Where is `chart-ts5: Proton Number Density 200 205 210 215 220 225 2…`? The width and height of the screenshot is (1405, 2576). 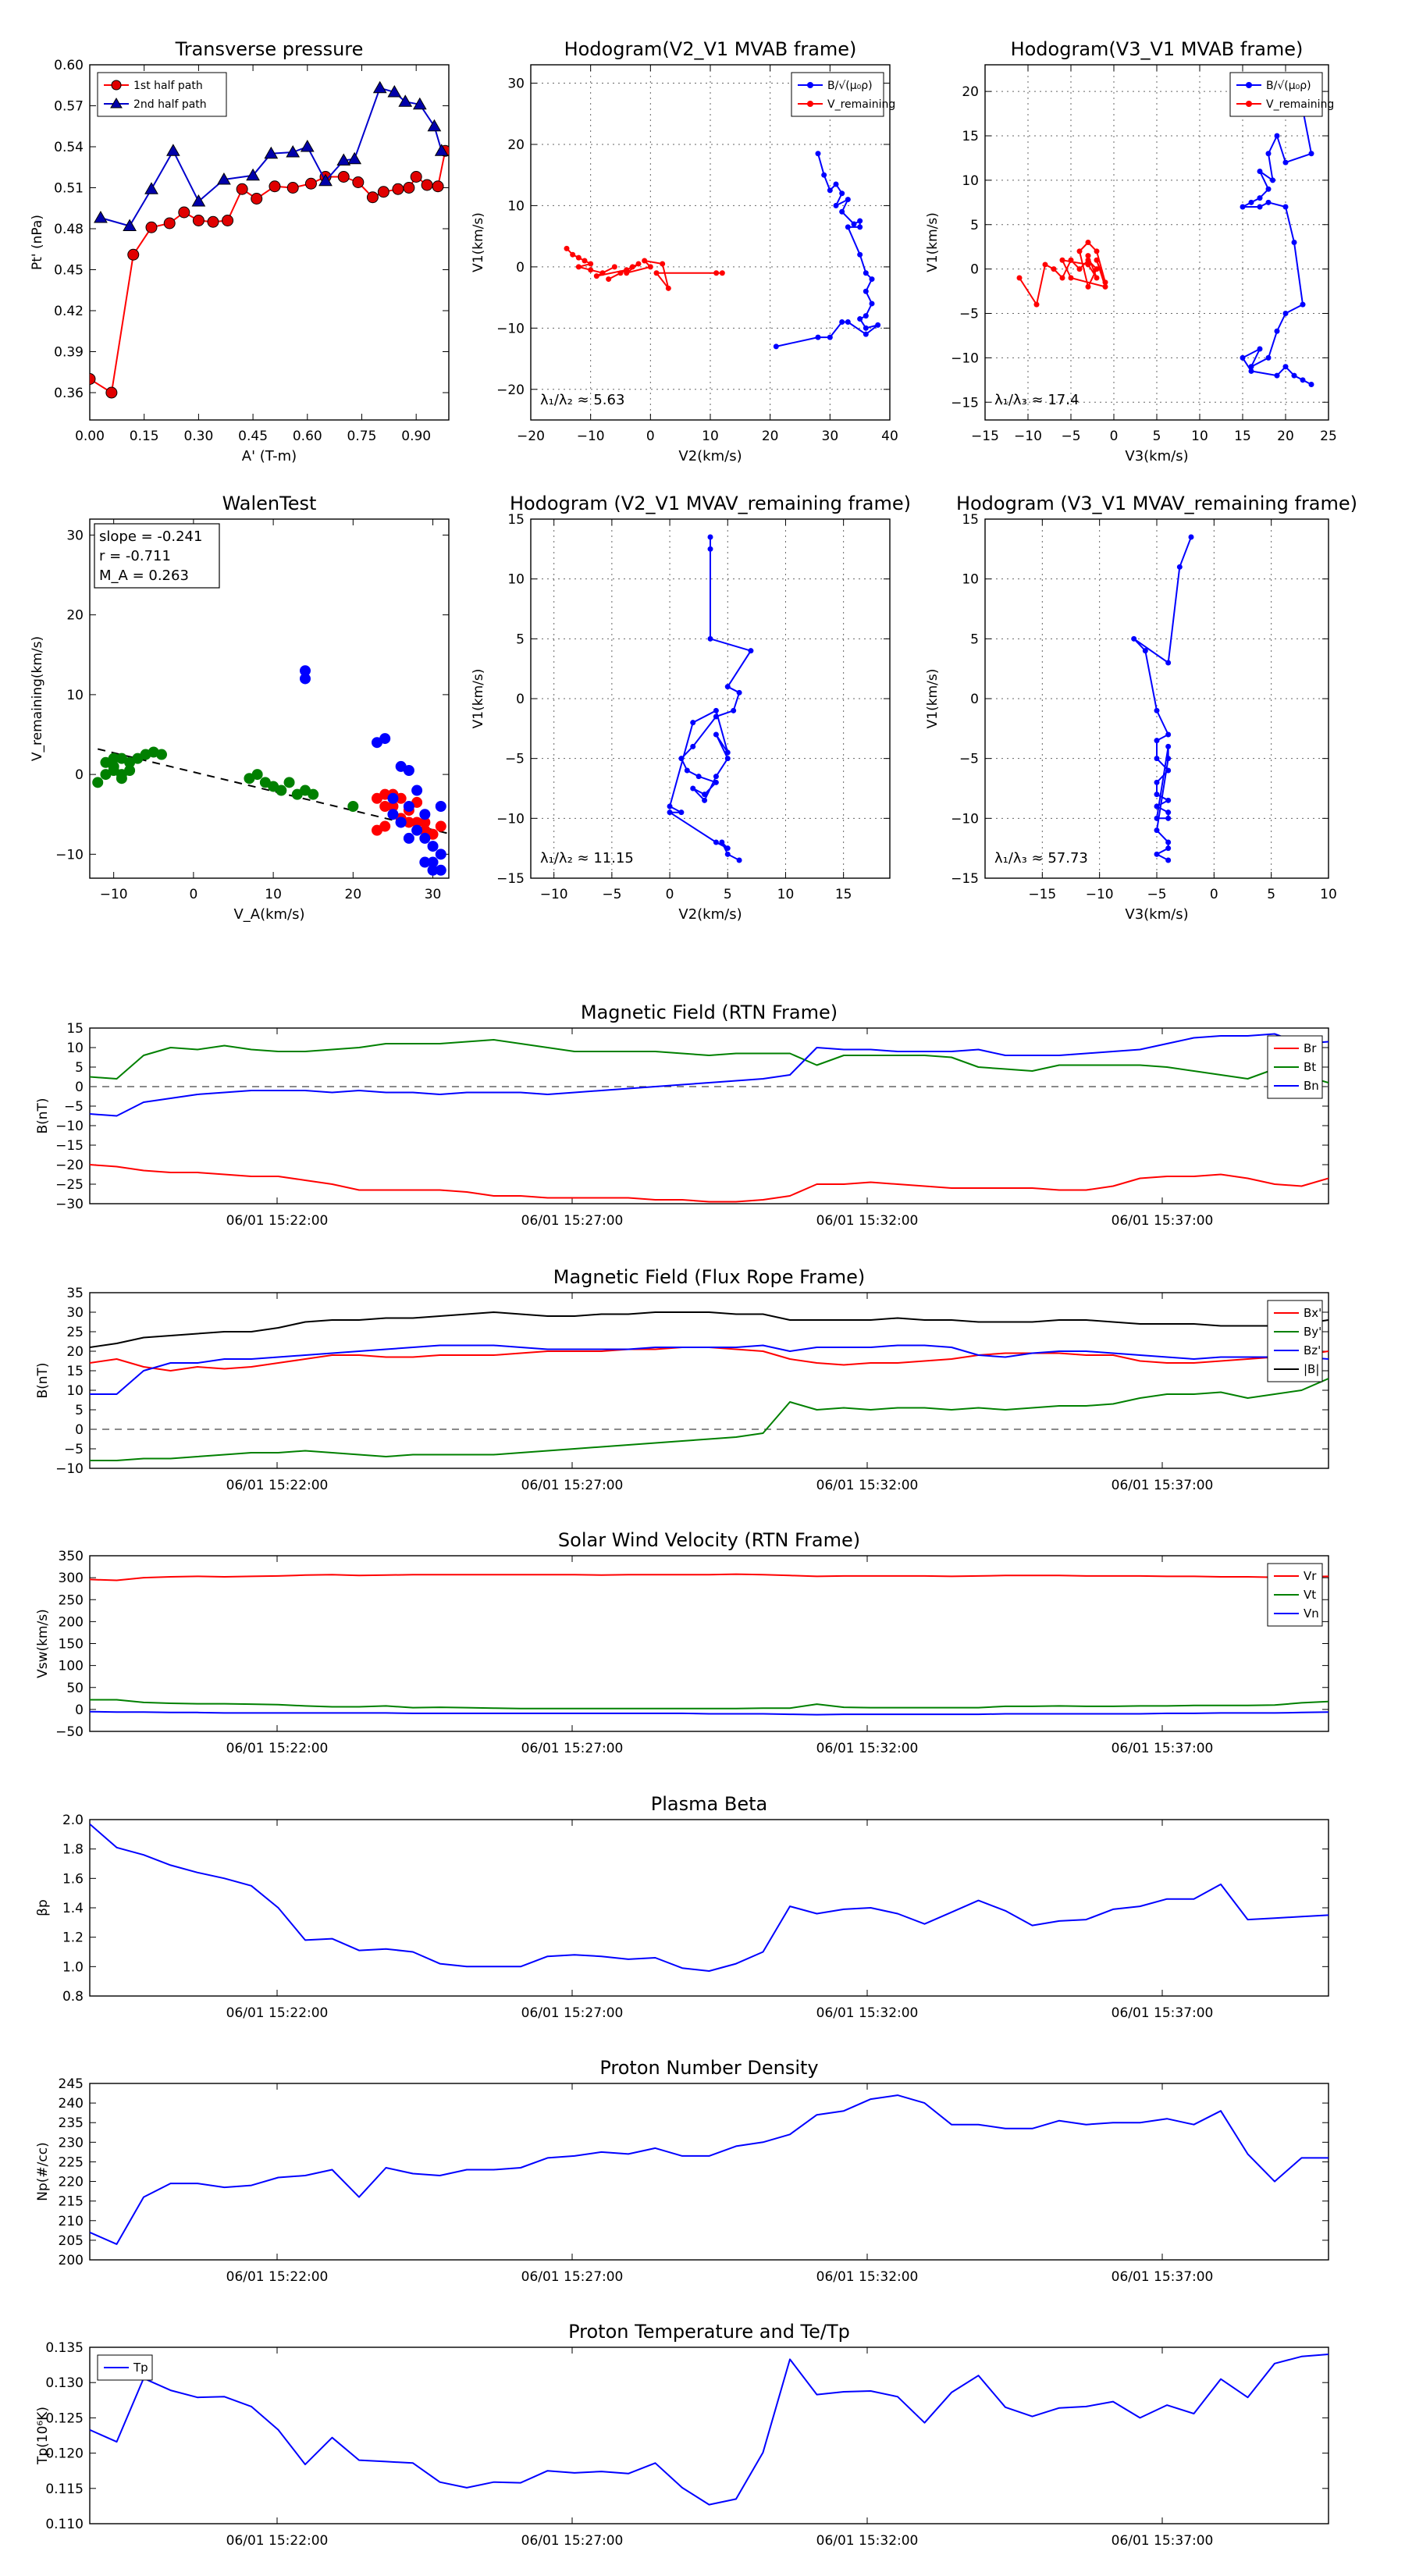 chart-ts5: Proton Number Density 200 205 210 215 220 225 2… is located at coordinates (682, 2171).